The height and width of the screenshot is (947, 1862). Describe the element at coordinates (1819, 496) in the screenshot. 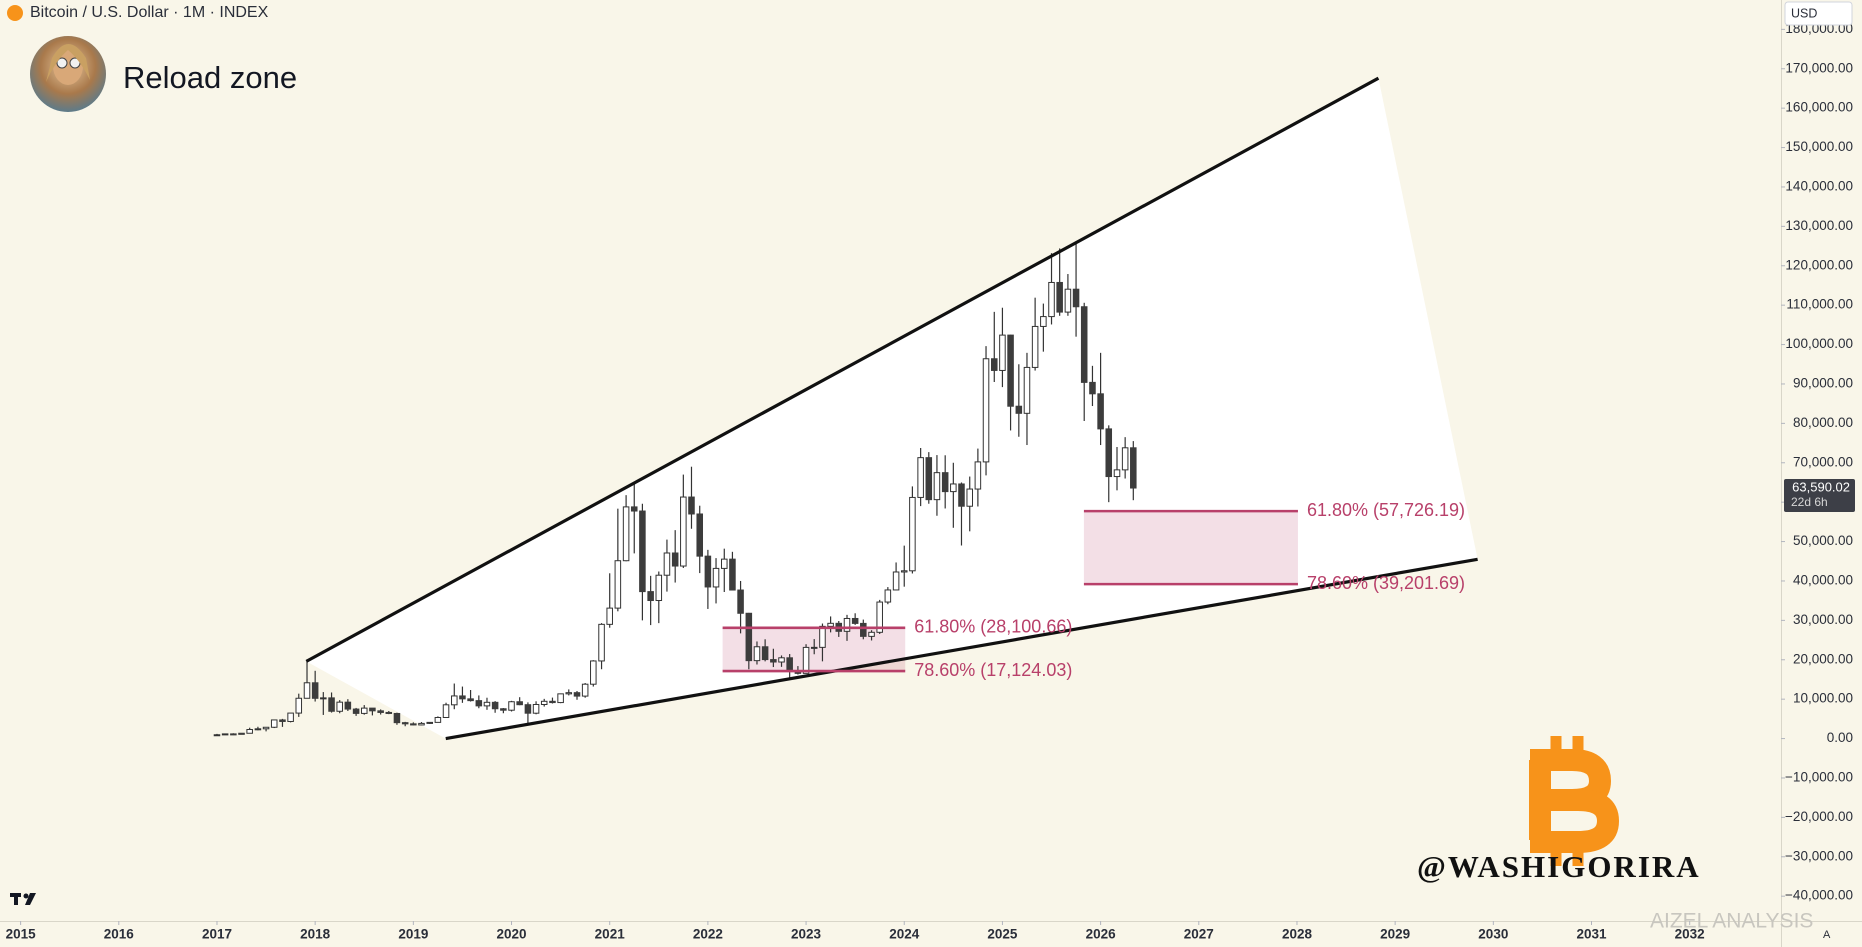

I see `price-tag` at that location.